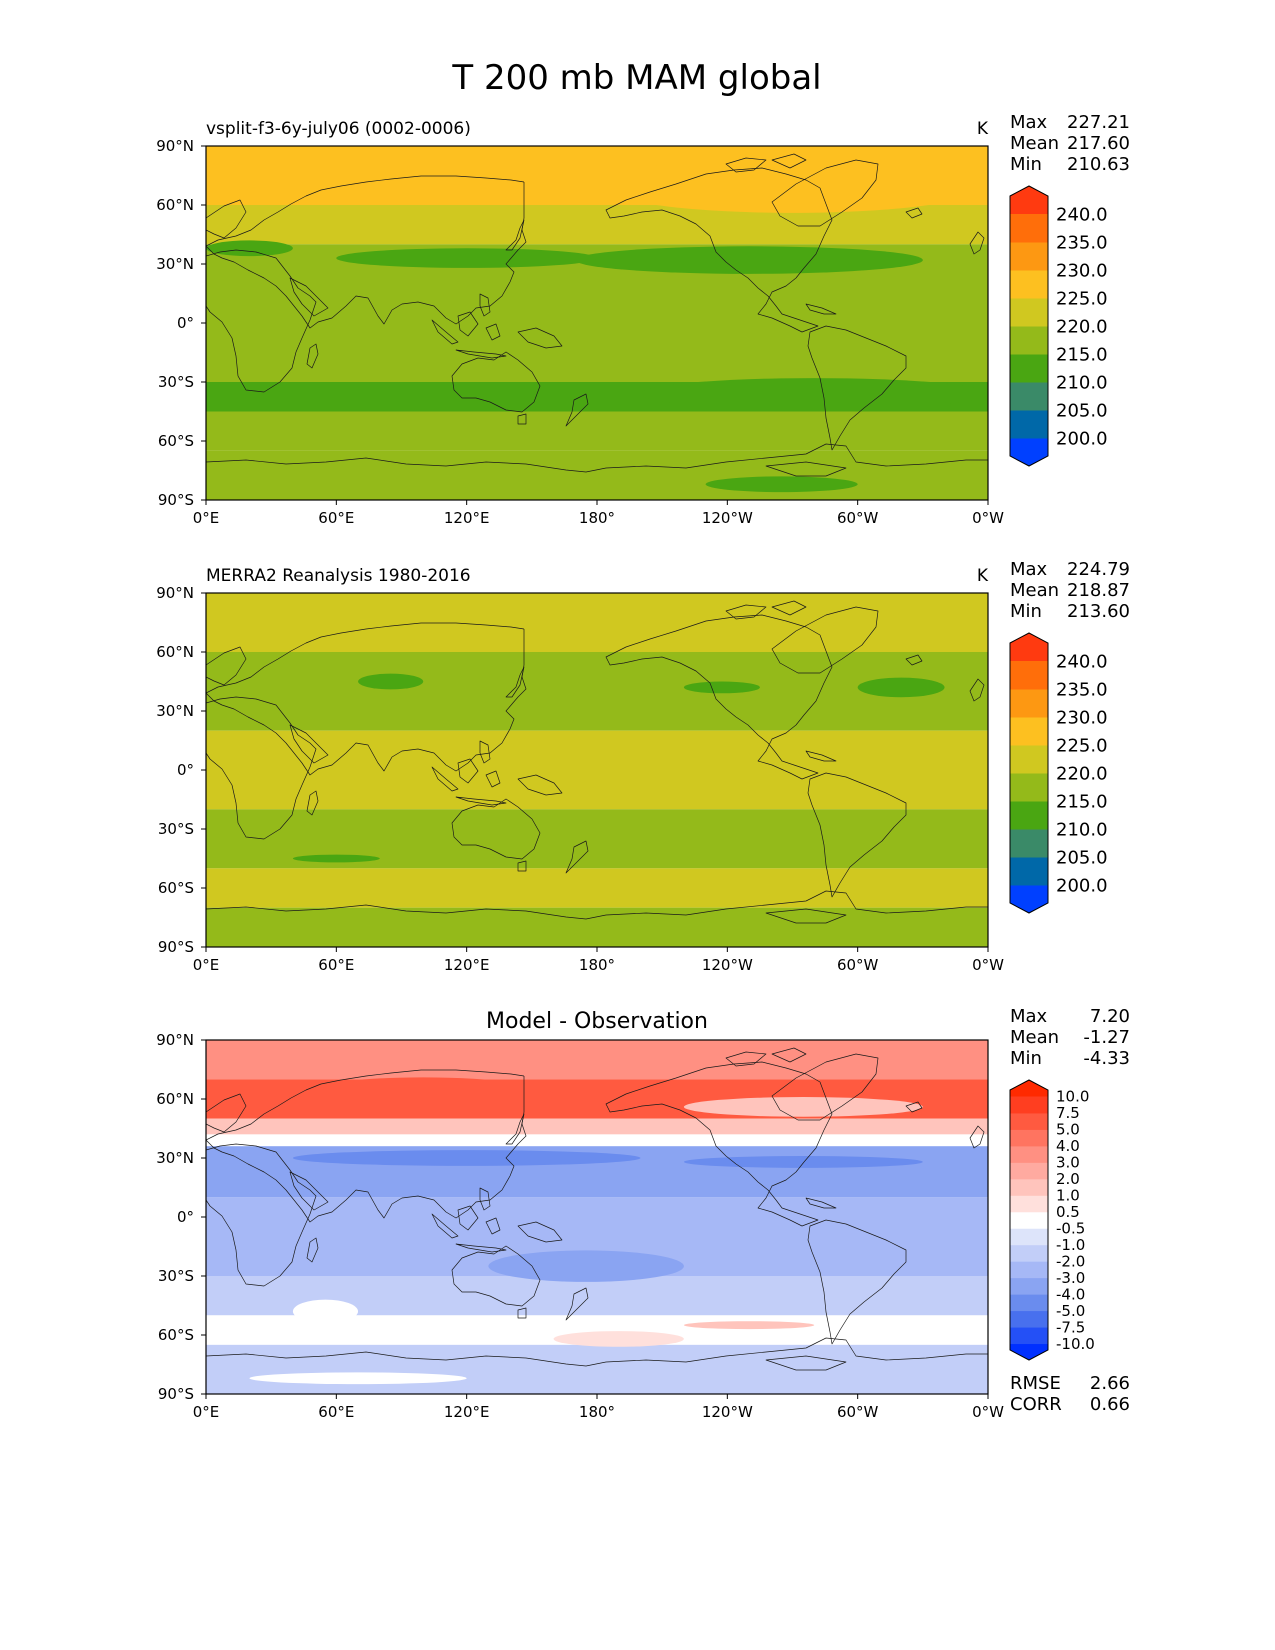 This screenshot has height=1650, width=1275. What do you see at coordinates (1098, 611) in the screenshot?
I see `stat-value: 213.60` at bounding box center [1098, 611].